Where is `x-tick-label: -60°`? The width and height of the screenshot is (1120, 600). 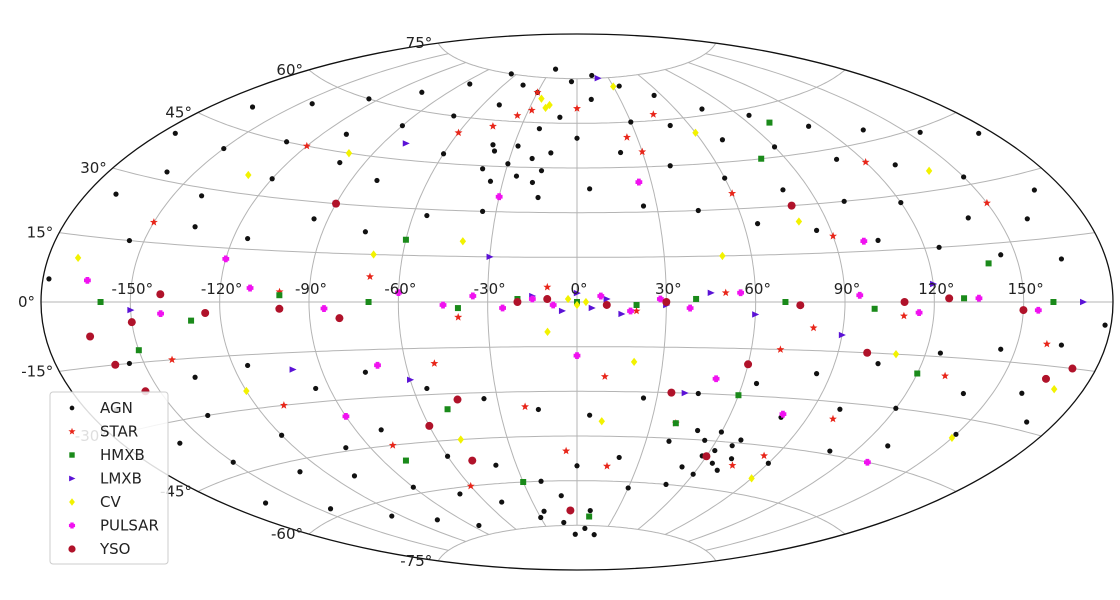 x-tick-label: -60° is located at coordinates (400, 289).